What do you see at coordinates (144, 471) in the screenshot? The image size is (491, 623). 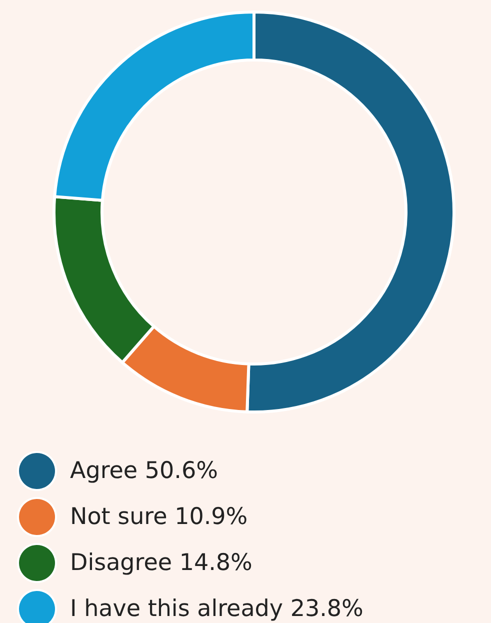 I see `legend-label: Agree 50.6%` at bounding box center [144, 471].